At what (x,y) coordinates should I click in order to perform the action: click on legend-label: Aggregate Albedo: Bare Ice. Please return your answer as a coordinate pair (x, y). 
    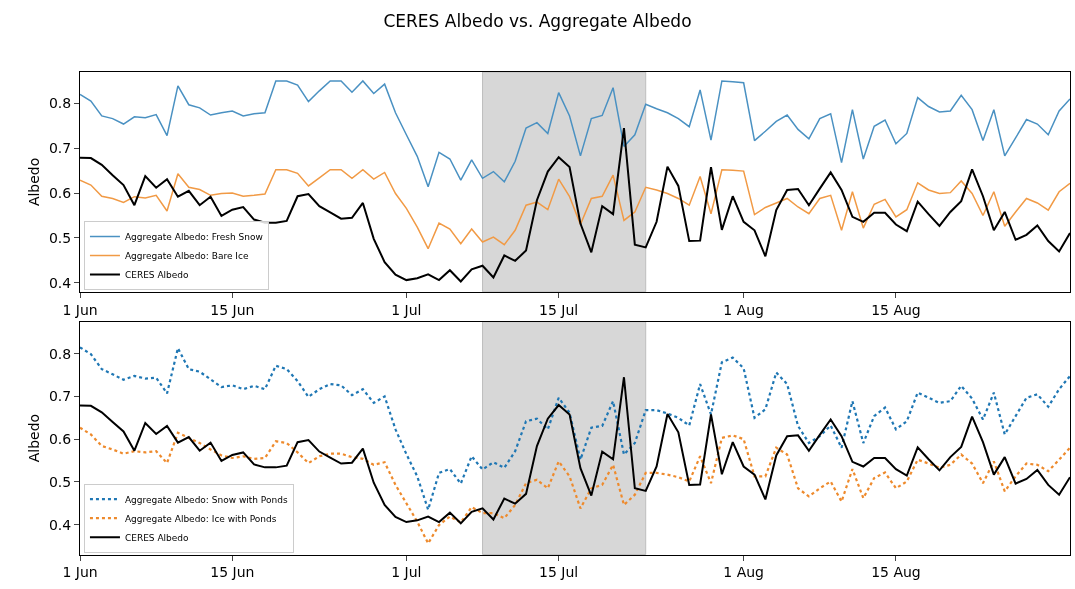
    Looking at the image, I should click on (186, 256).